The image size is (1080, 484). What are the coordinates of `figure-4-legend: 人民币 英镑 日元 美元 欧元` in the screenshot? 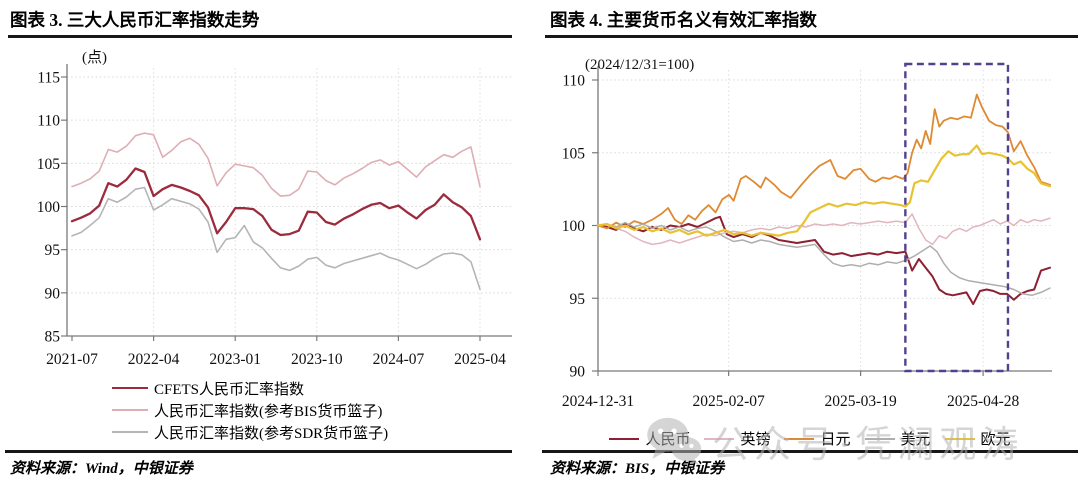 It's located at (810, 438).